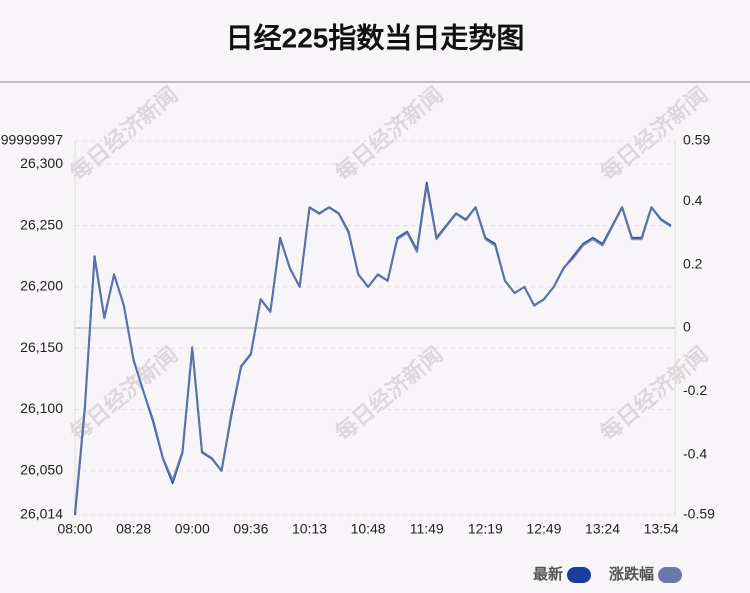 This screenshot has height=593, width=750. What do you see at coordinates (602, 529) in the screenshot?
I see `x-tick-label: 13:24` at bounding box center [602, 529].